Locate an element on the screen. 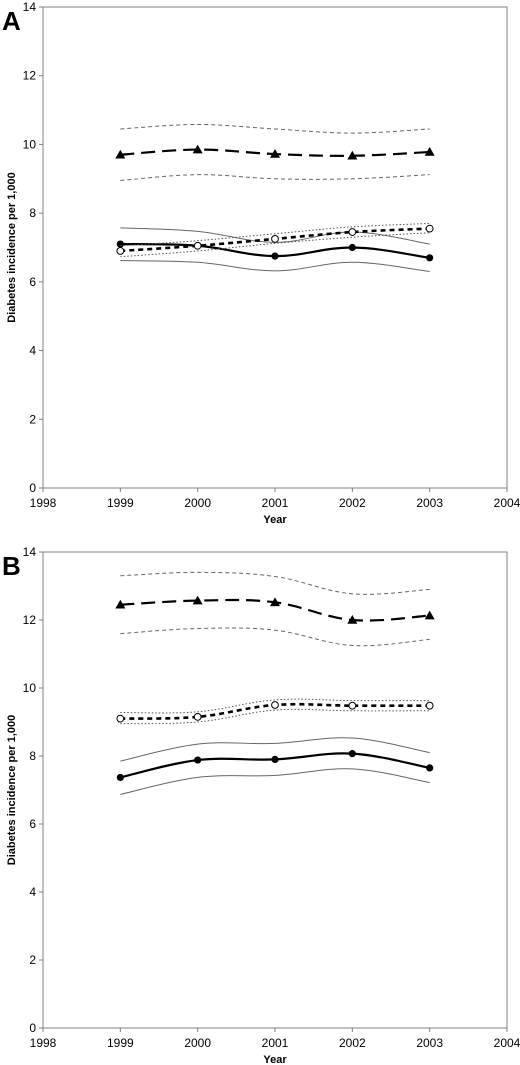 The width and height of the screenshot is (520, 1065). panel-label: B is located at coordinates (11, 566).